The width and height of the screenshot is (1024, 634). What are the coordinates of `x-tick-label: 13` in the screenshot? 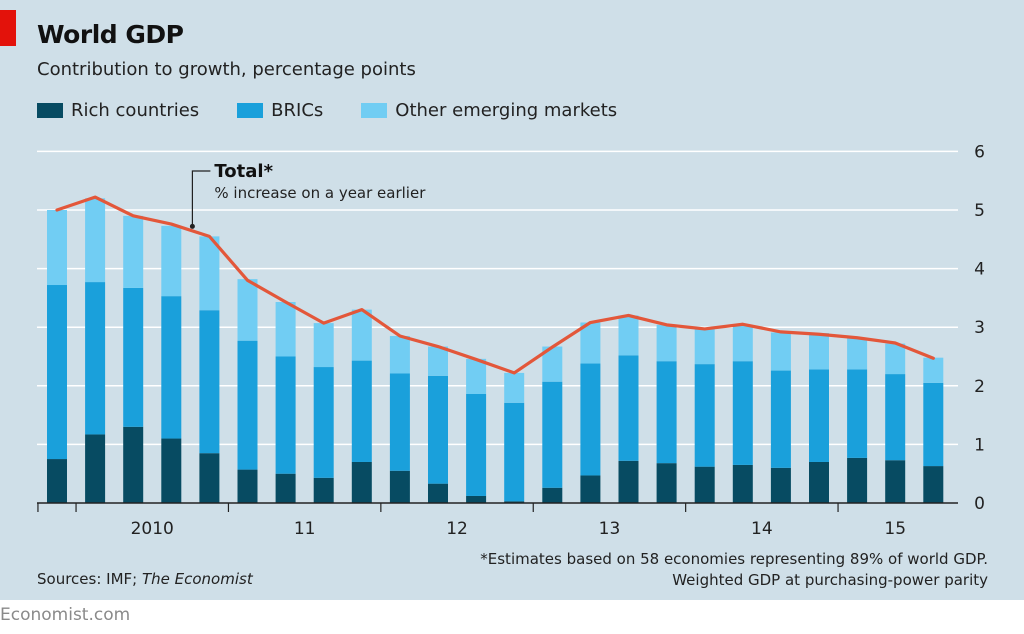 It's located at (610, 529).